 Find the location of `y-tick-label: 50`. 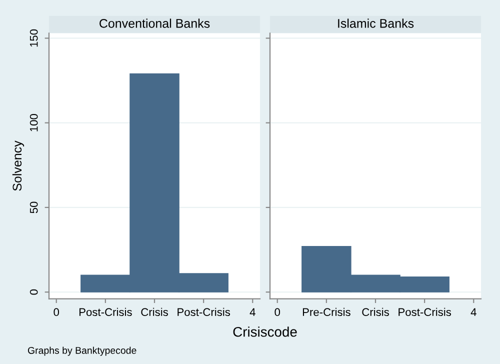

y-tick-label: 50 is located at coordinates (34, 208).